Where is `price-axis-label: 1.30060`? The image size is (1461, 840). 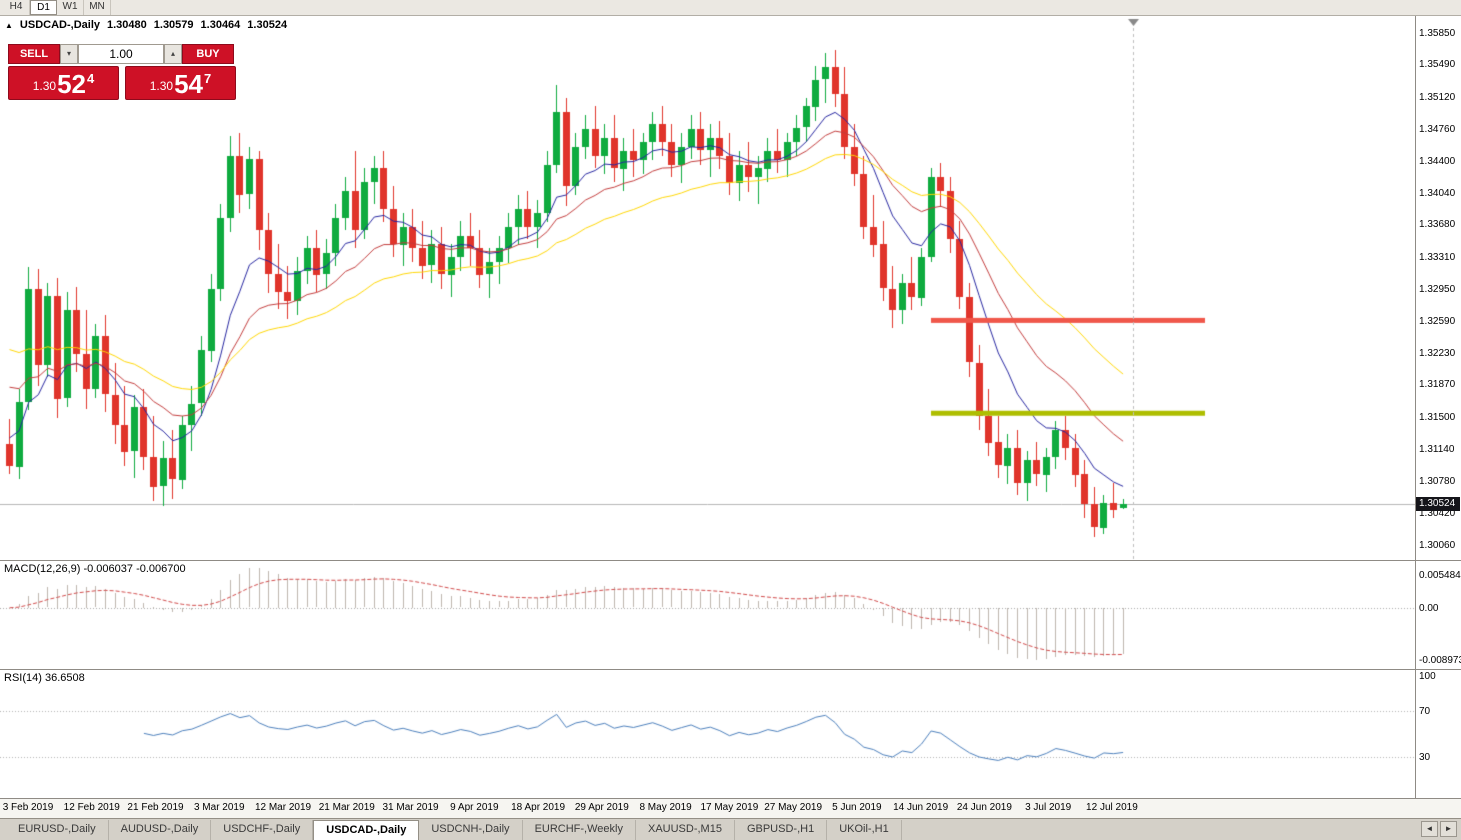 price-axis-label: 1.30060 is located at coordinates (1437, 545).